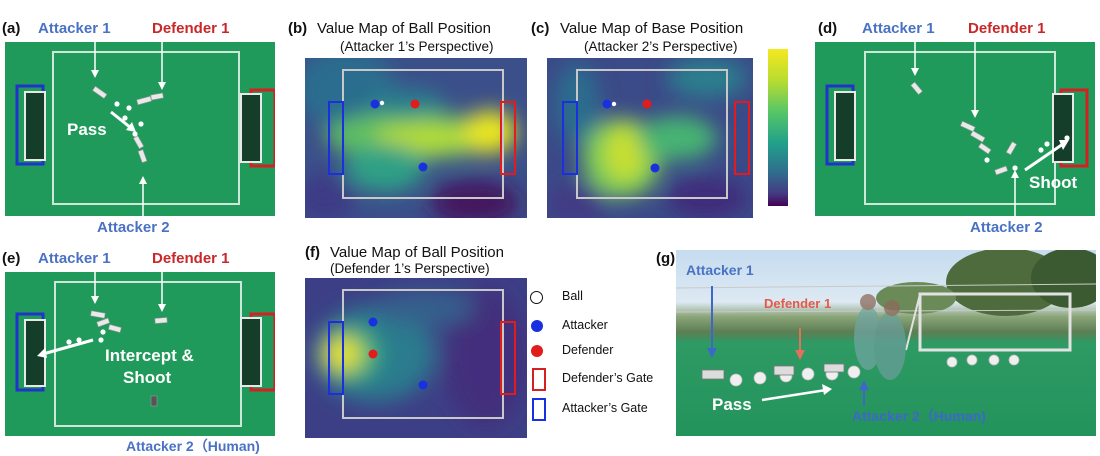  What do you see at coordinates (537, 351) in the screenshot?
I see `legend-defender-icon` at bounding box center [537, 351].